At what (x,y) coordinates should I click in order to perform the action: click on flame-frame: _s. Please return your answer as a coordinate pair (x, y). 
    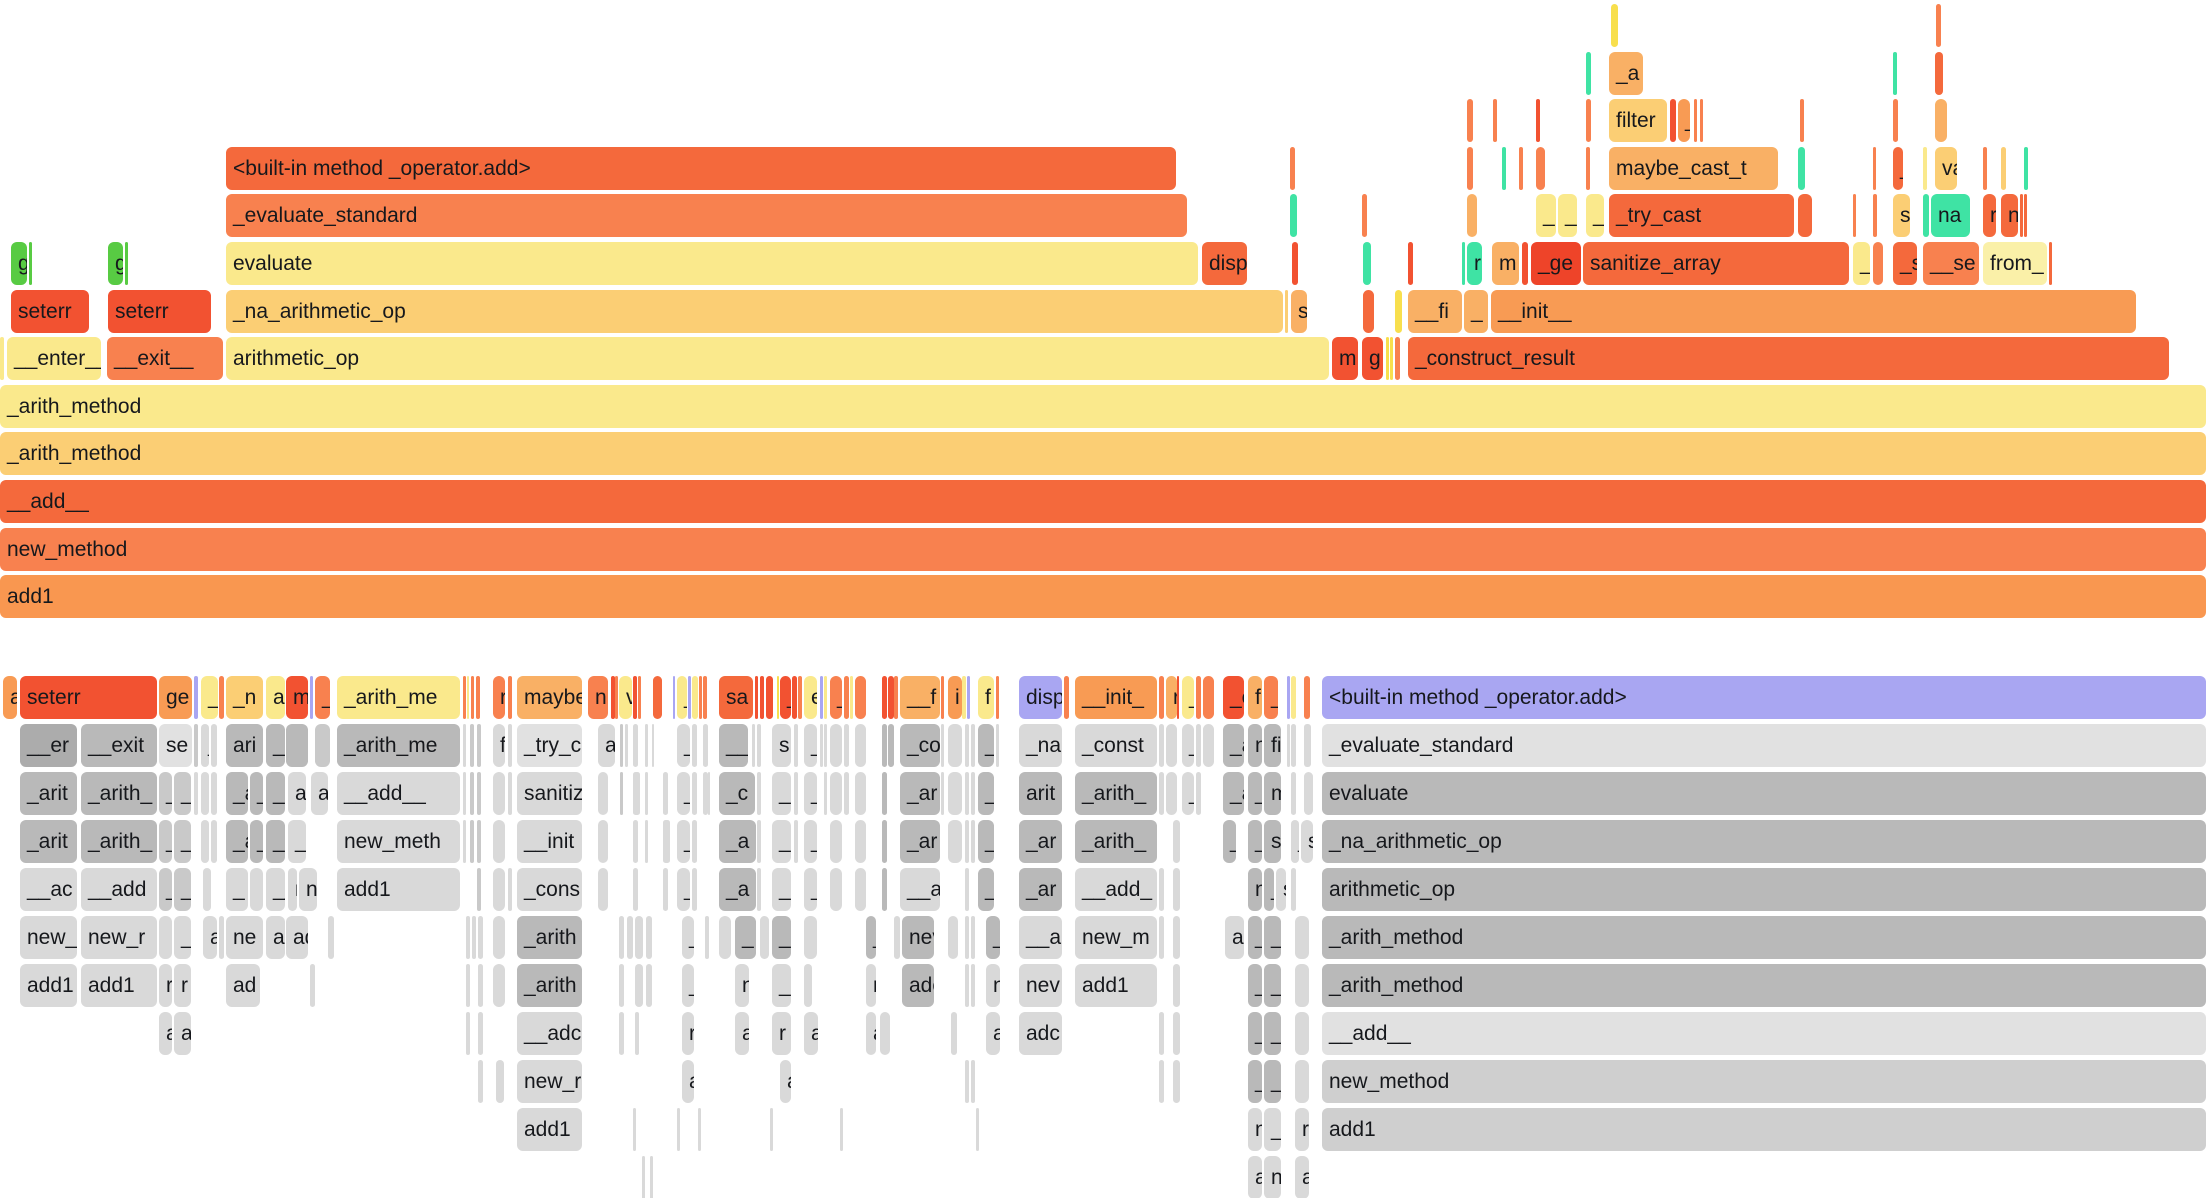
    Looking at the image, I should click on (1905, 263).